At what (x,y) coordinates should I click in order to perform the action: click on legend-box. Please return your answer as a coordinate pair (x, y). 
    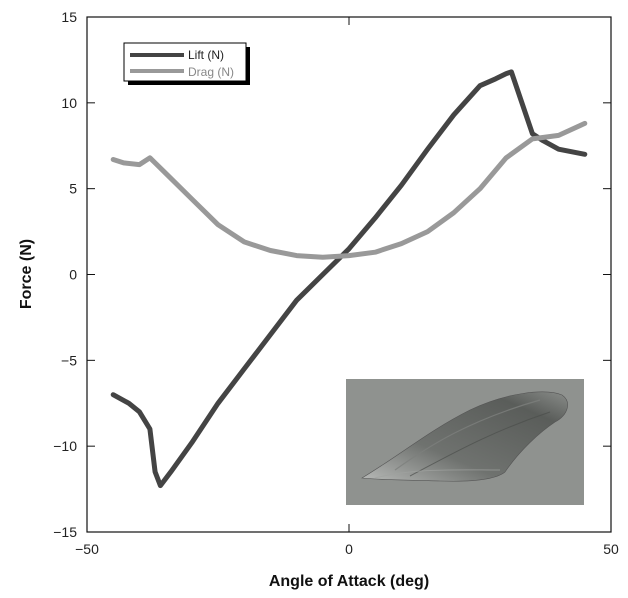
    Looking at the image, I should click on (185, 62).